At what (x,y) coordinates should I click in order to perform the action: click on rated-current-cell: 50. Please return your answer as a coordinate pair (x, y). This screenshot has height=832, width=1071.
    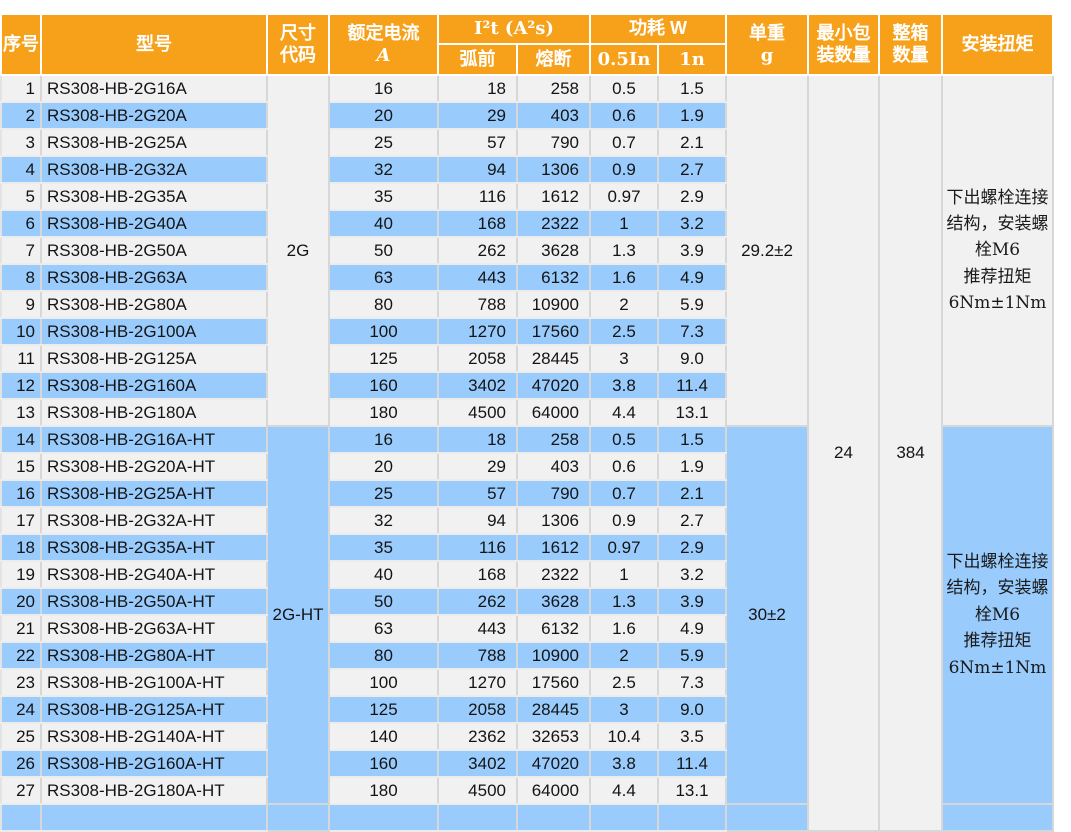
    Looking at the image, I should click on (384, 251).